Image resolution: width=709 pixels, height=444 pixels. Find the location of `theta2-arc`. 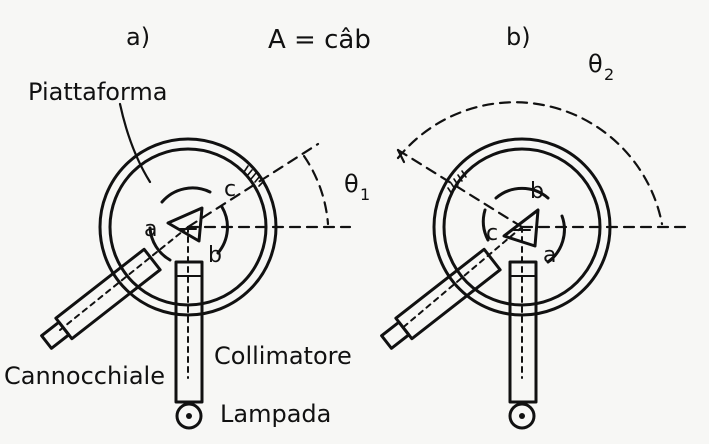

theta2-arc is located at coordinates (530, 163).